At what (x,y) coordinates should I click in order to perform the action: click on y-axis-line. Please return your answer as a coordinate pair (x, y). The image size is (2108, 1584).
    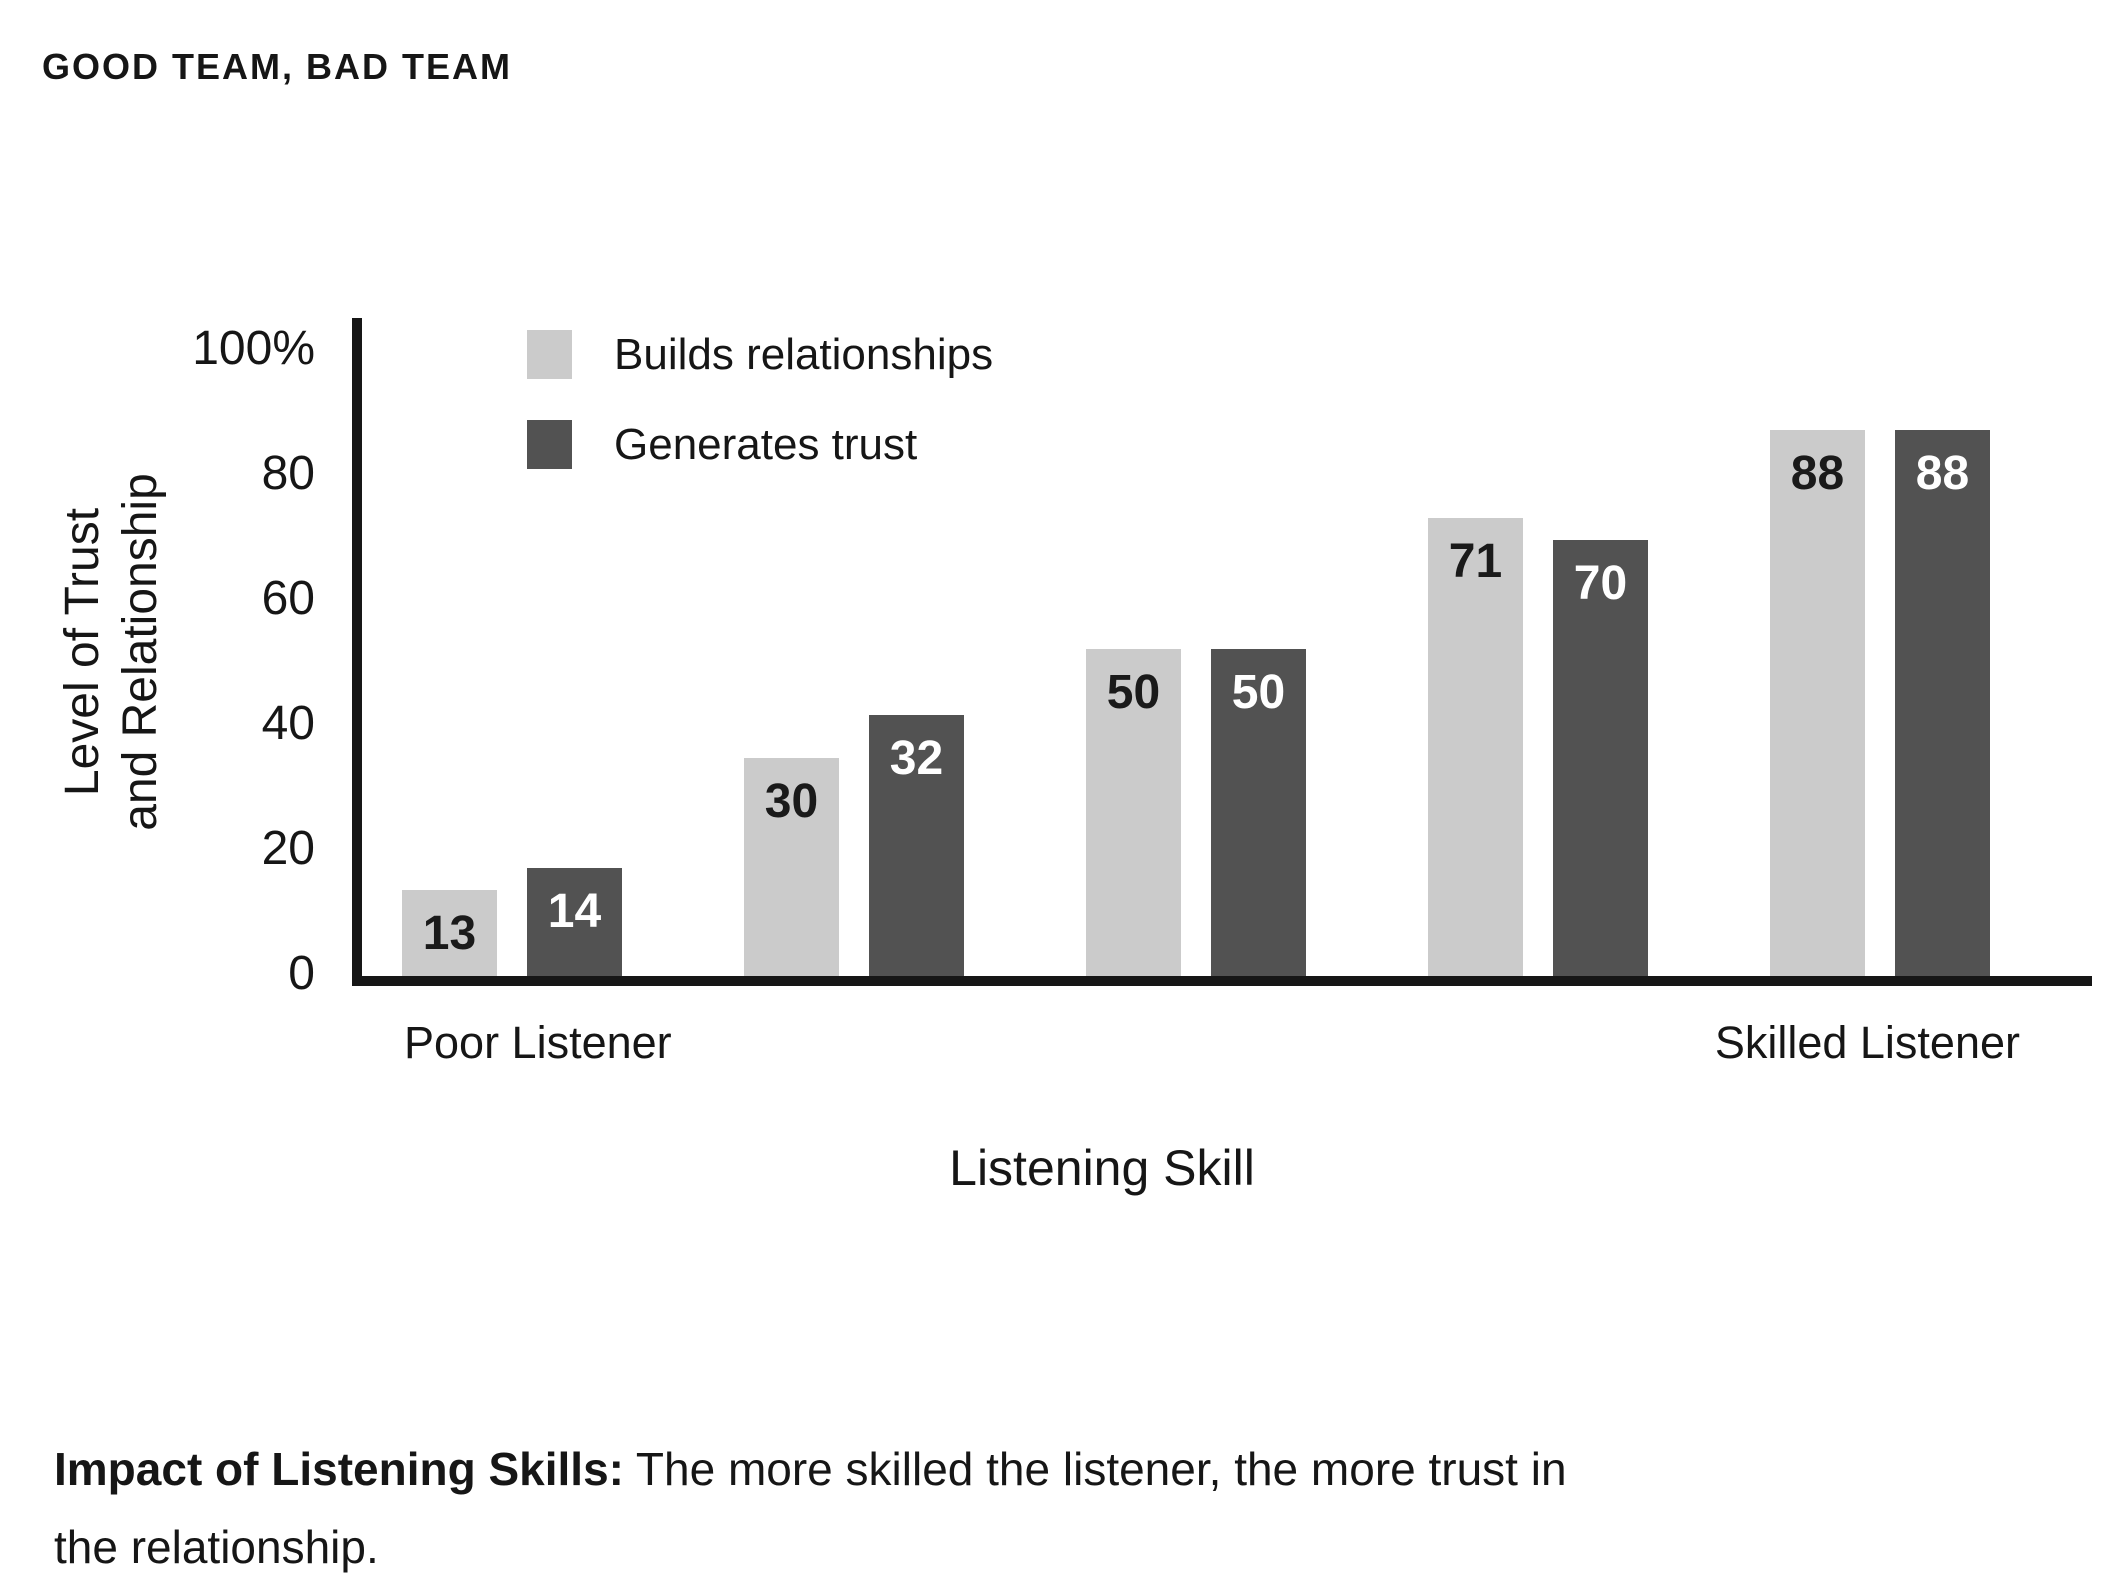
    Looking at the image, I should click on (357, 652).